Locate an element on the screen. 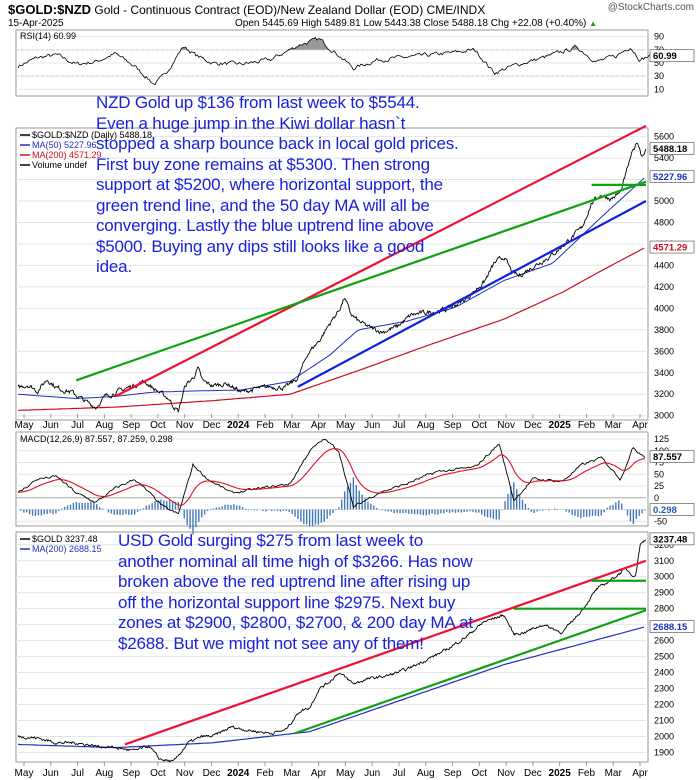  nzd-ma50-badge-box is located at coordinates (672, 176).